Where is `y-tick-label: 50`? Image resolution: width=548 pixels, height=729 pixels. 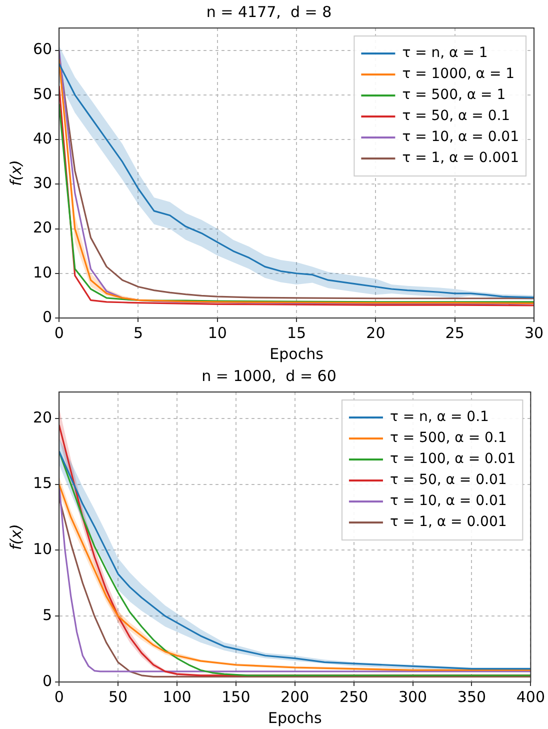 y-tick-label: 50 is located at coordinates (42, 93).